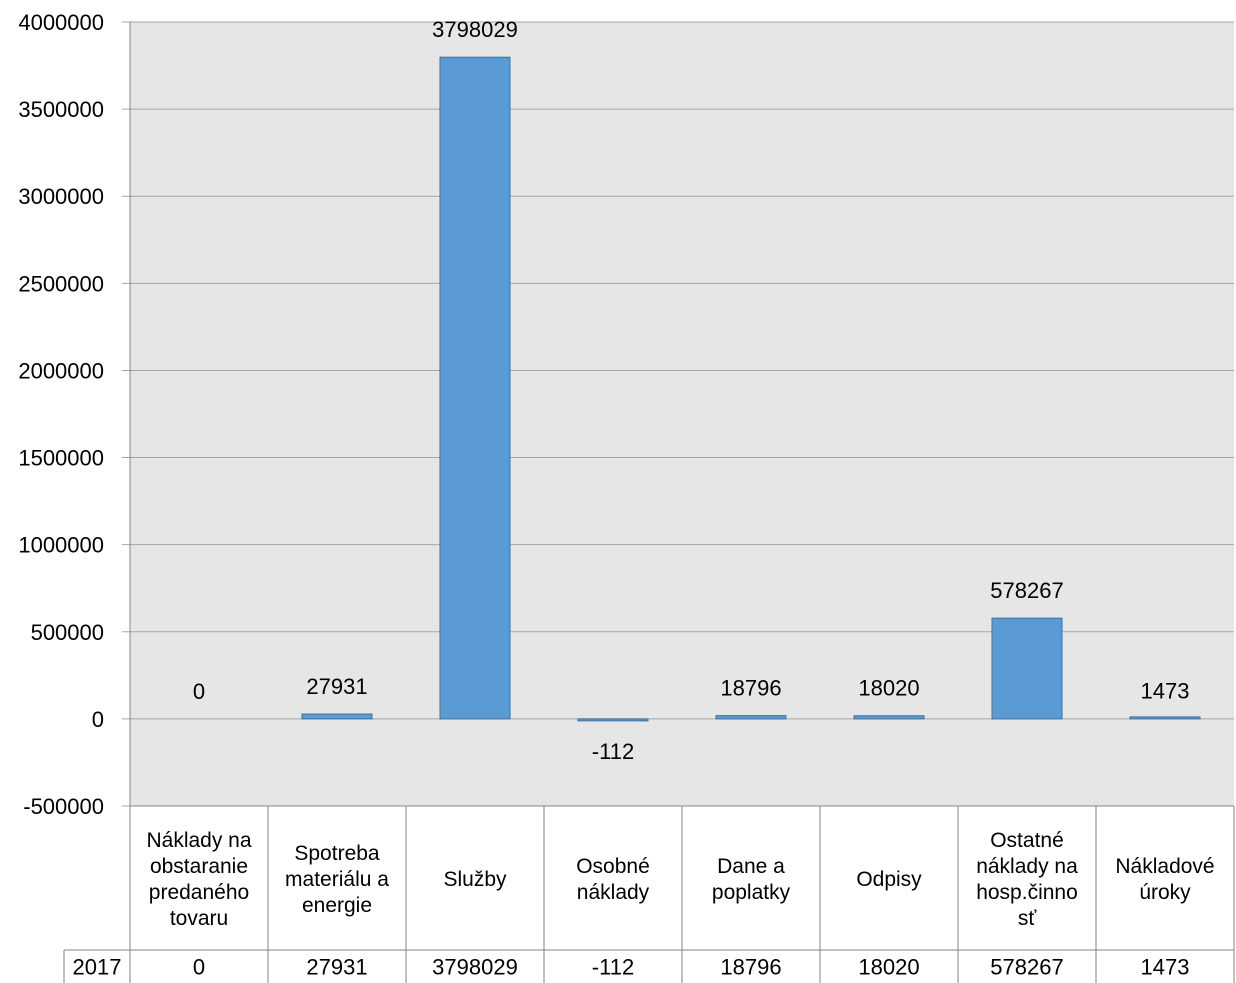 This screenshot has height=983, width=1236. What do you see at coordinates (199, 967) in the screenshot?
I see `table-value: 0` at bounding box center [199, 967].